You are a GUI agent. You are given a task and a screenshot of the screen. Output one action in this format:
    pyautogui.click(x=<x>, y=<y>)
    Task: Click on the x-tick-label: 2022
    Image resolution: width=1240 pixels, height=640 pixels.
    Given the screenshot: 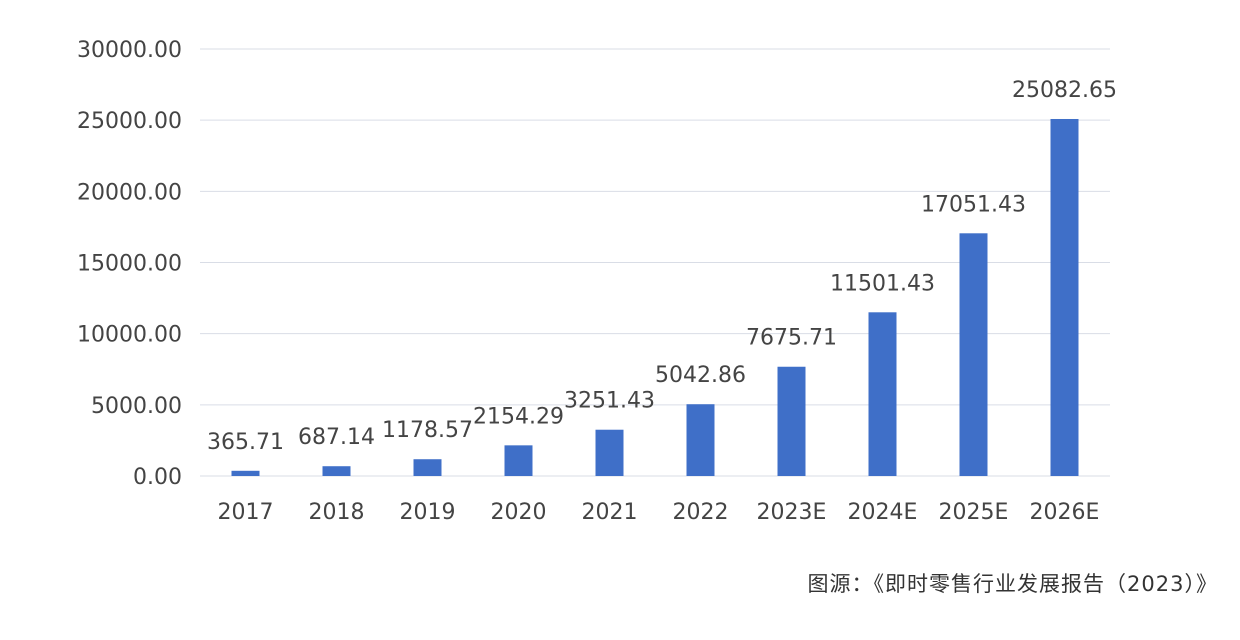 What is the action you would take?
    pyautogui.click(x=701, y=512)
    